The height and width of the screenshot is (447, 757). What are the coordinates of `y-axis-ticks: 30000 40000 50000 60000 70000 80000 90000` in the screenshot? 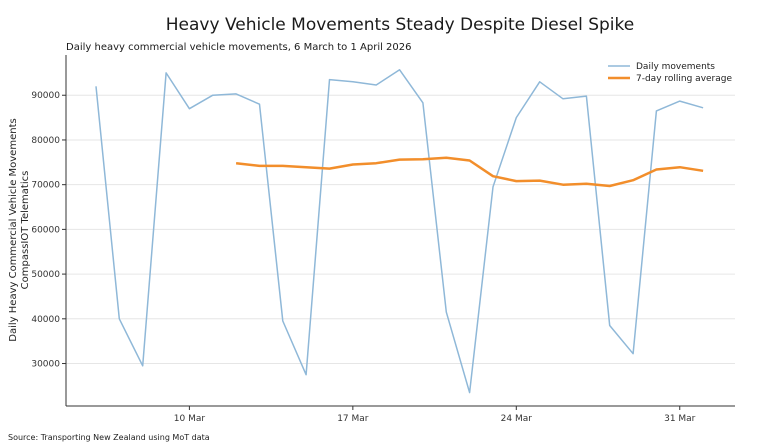 It's located at (48, 230).